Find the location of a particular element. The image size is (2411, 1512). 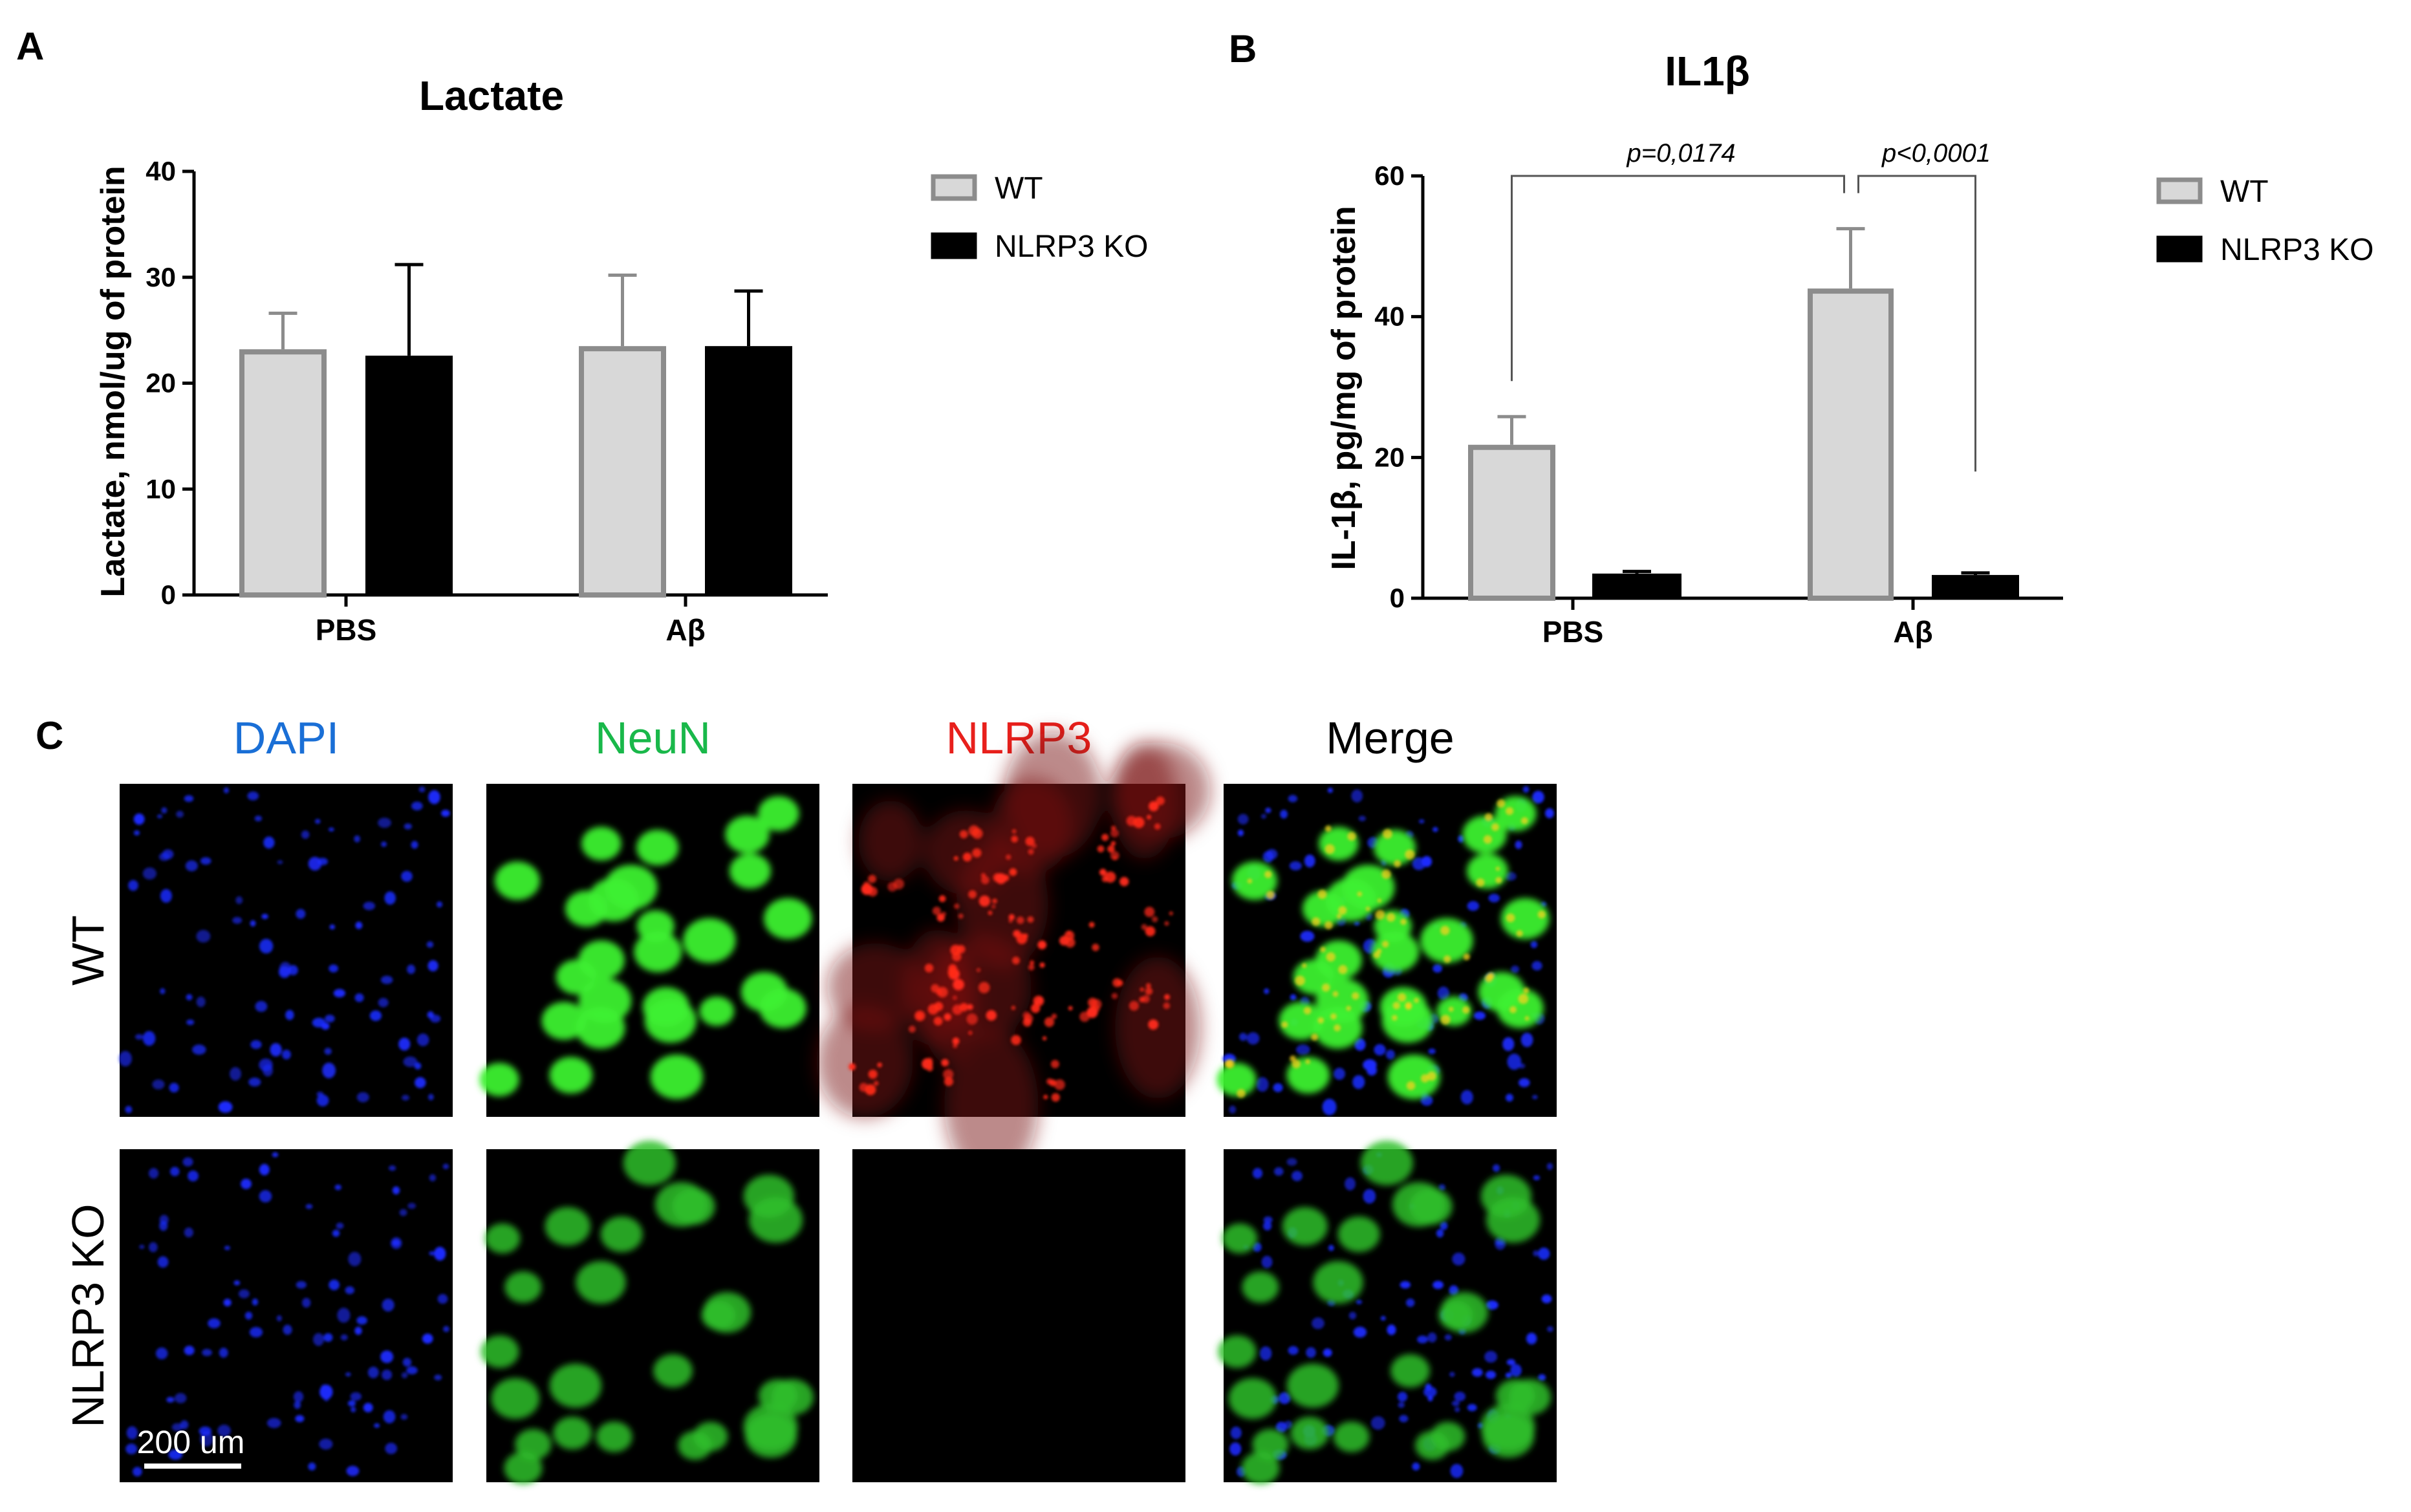

merge-red-layer is located at coordinates (1385, 948).